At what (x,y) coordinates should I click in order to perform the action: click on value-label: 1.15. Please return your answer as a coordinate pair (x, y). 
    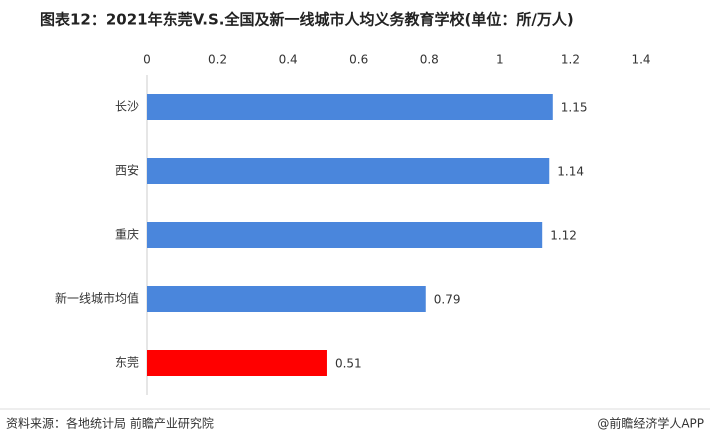
    Looking at the image, I should click on (574, 108).